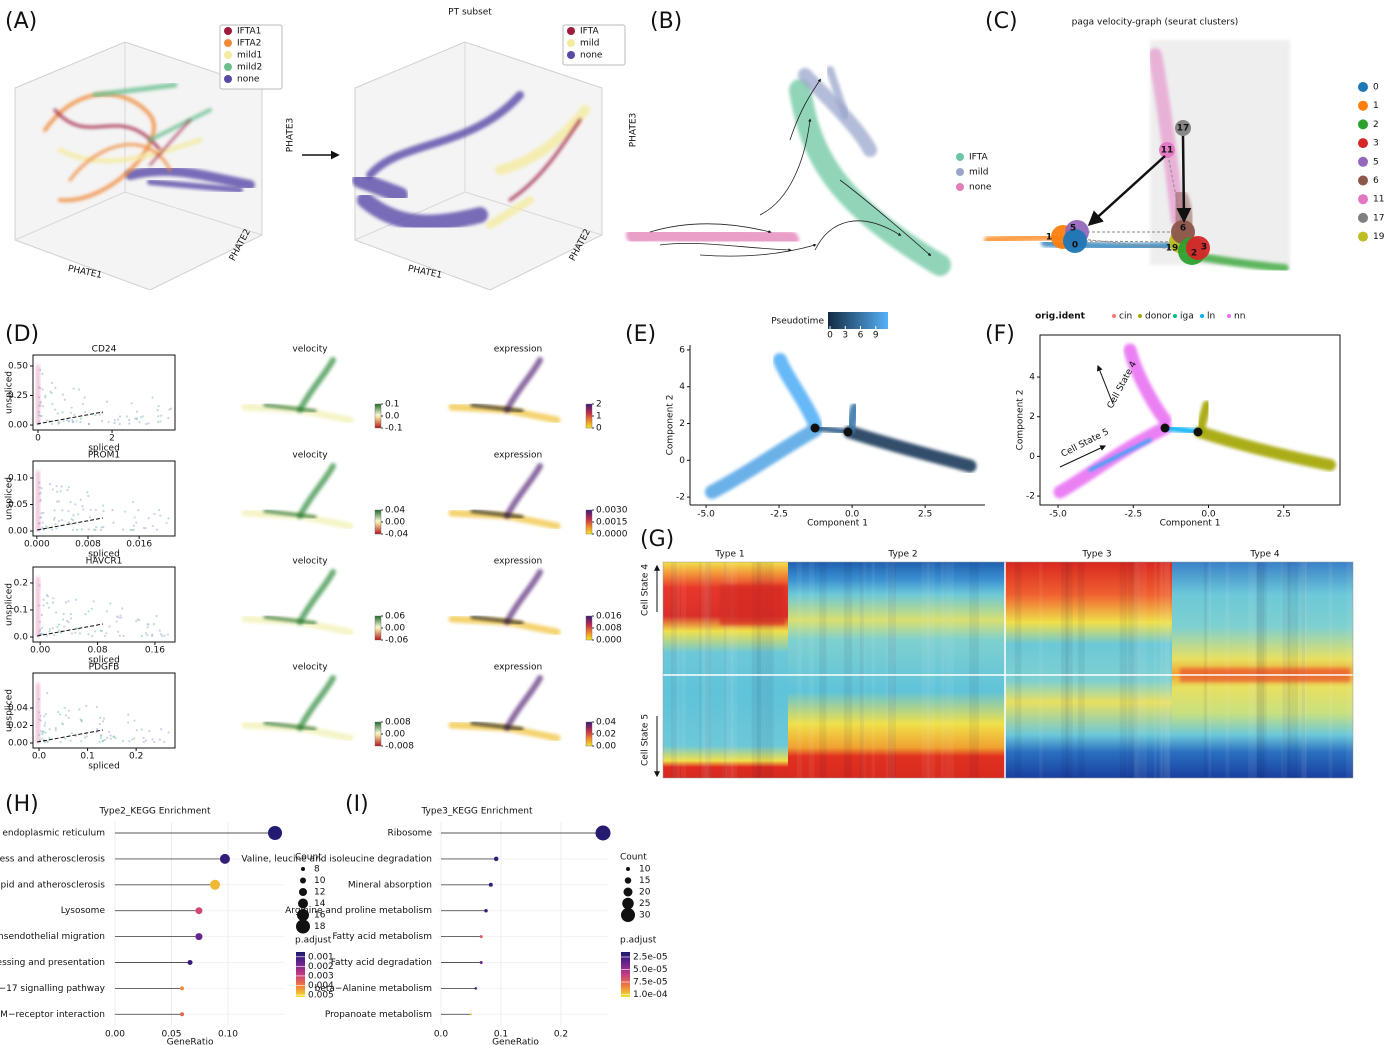 The image size is (1392, 1045). I want to click on legend-label: 2, so click(1376, 125).